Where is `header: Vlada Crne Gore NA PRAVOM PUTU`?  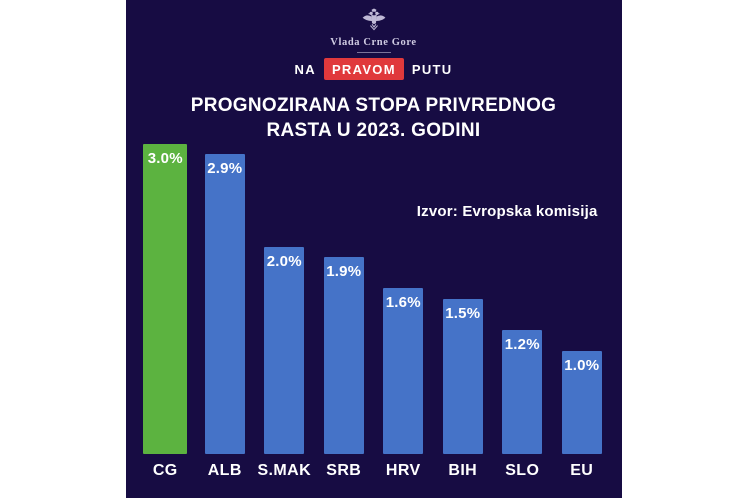 header: Vlada Crne Gore NA PRAVOM PUTU is located at coordinates (374, 40).